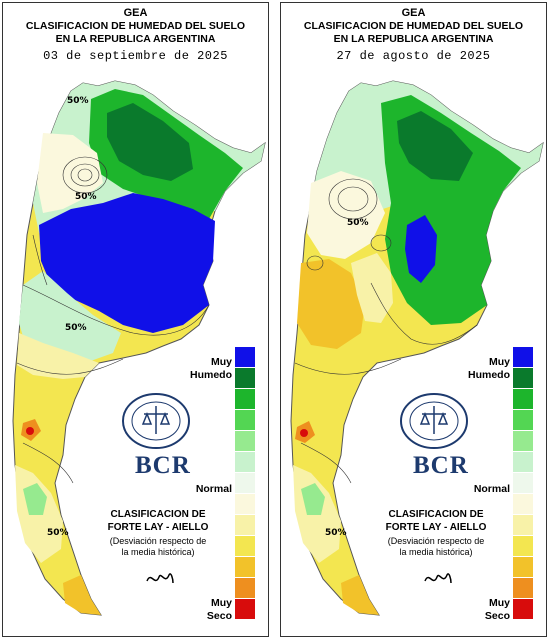 The image size is (549, 640). I want to click on region-northwest-pale, so click(346, 215).